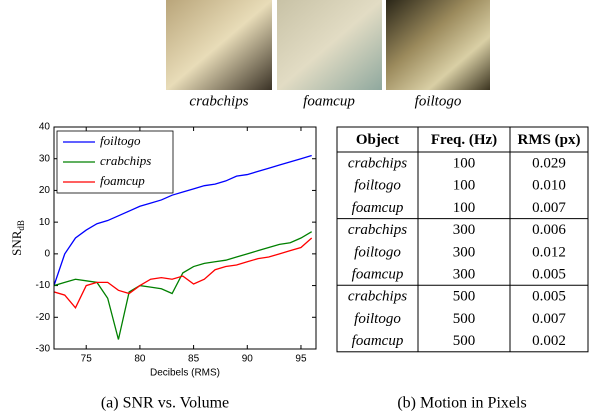 The height and width of the screenshot is (419, 591). I want to click on legend-label: foamcup, so click(122, 180).